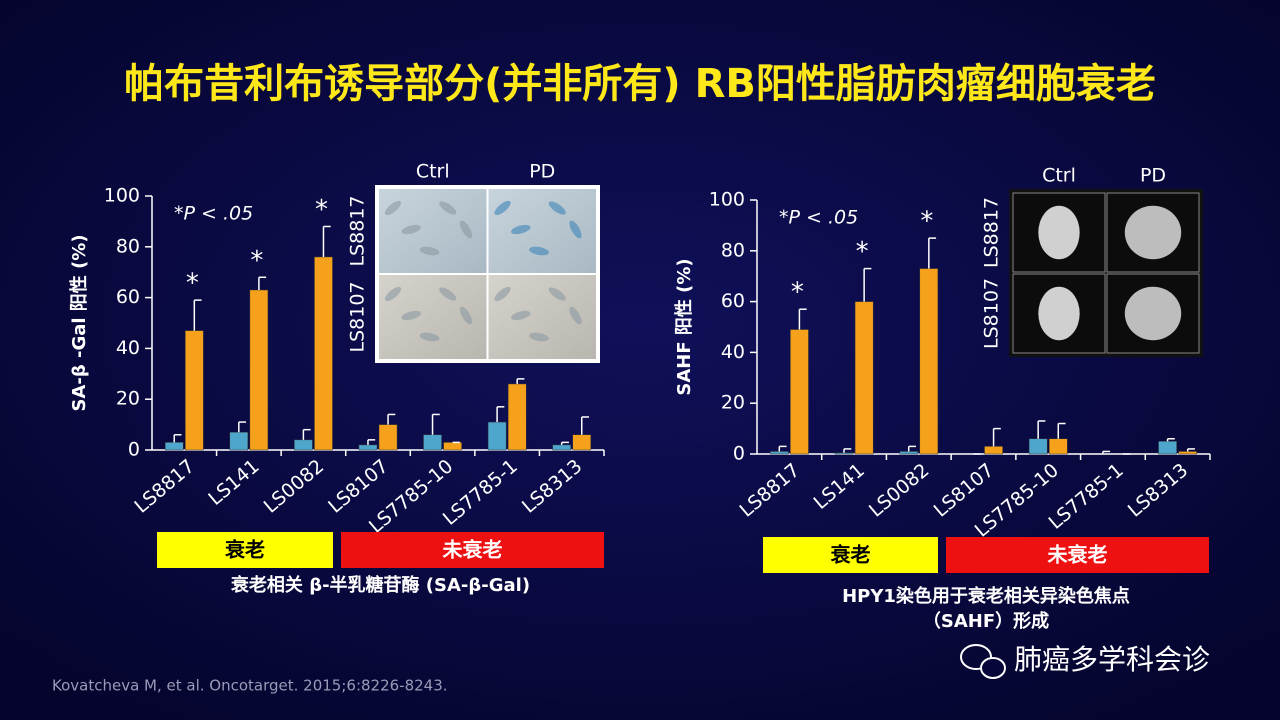  Describe the element at coordinates (983, 661) in the screenshot. I see `wechat-icon` at that location.